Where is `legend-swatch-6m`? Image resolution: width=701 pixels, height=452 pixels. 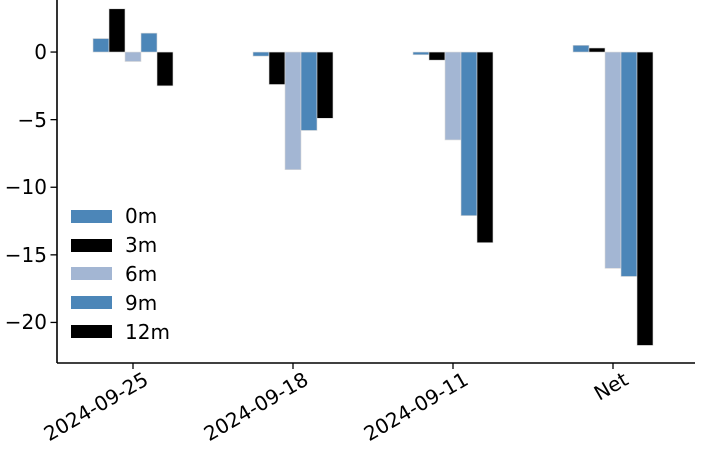
legend-swatch-6m is located at coordinates (91, 274).